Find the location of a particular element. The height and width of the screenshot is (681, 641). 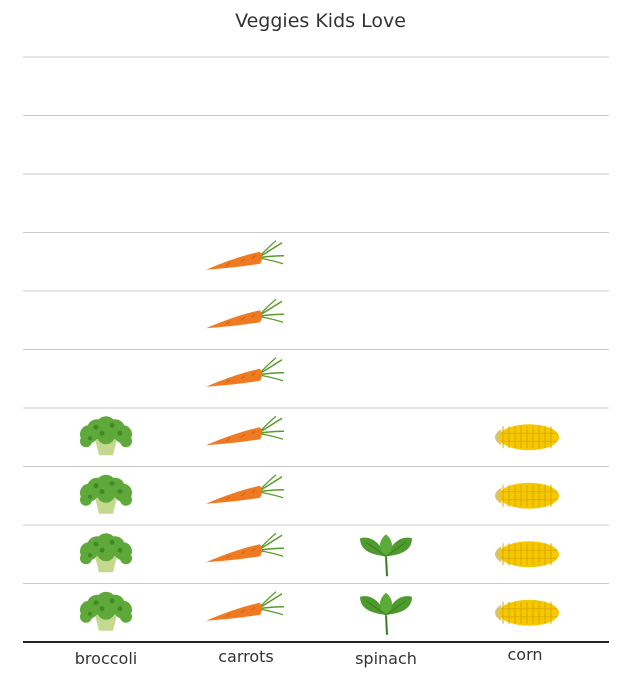

x-axis-labels: broccoli carrots spinach corn is located at coordinates (309, 656).